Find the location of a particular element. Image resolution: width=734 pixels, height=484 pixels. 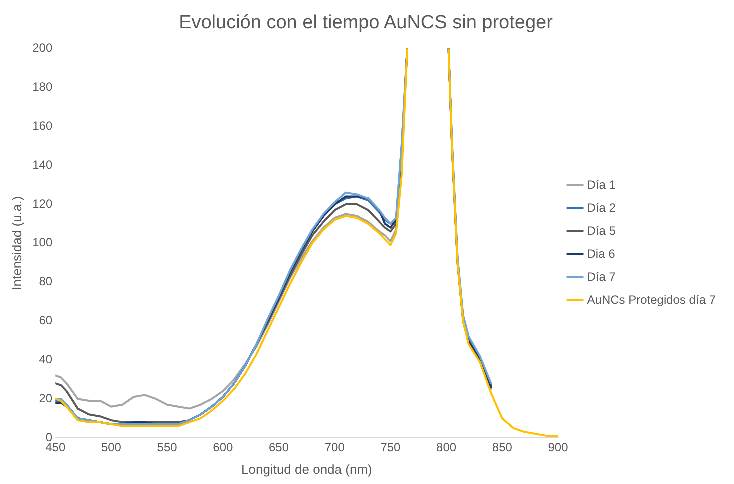

x-tick-label: 650 is located at coordinates (279, 447).